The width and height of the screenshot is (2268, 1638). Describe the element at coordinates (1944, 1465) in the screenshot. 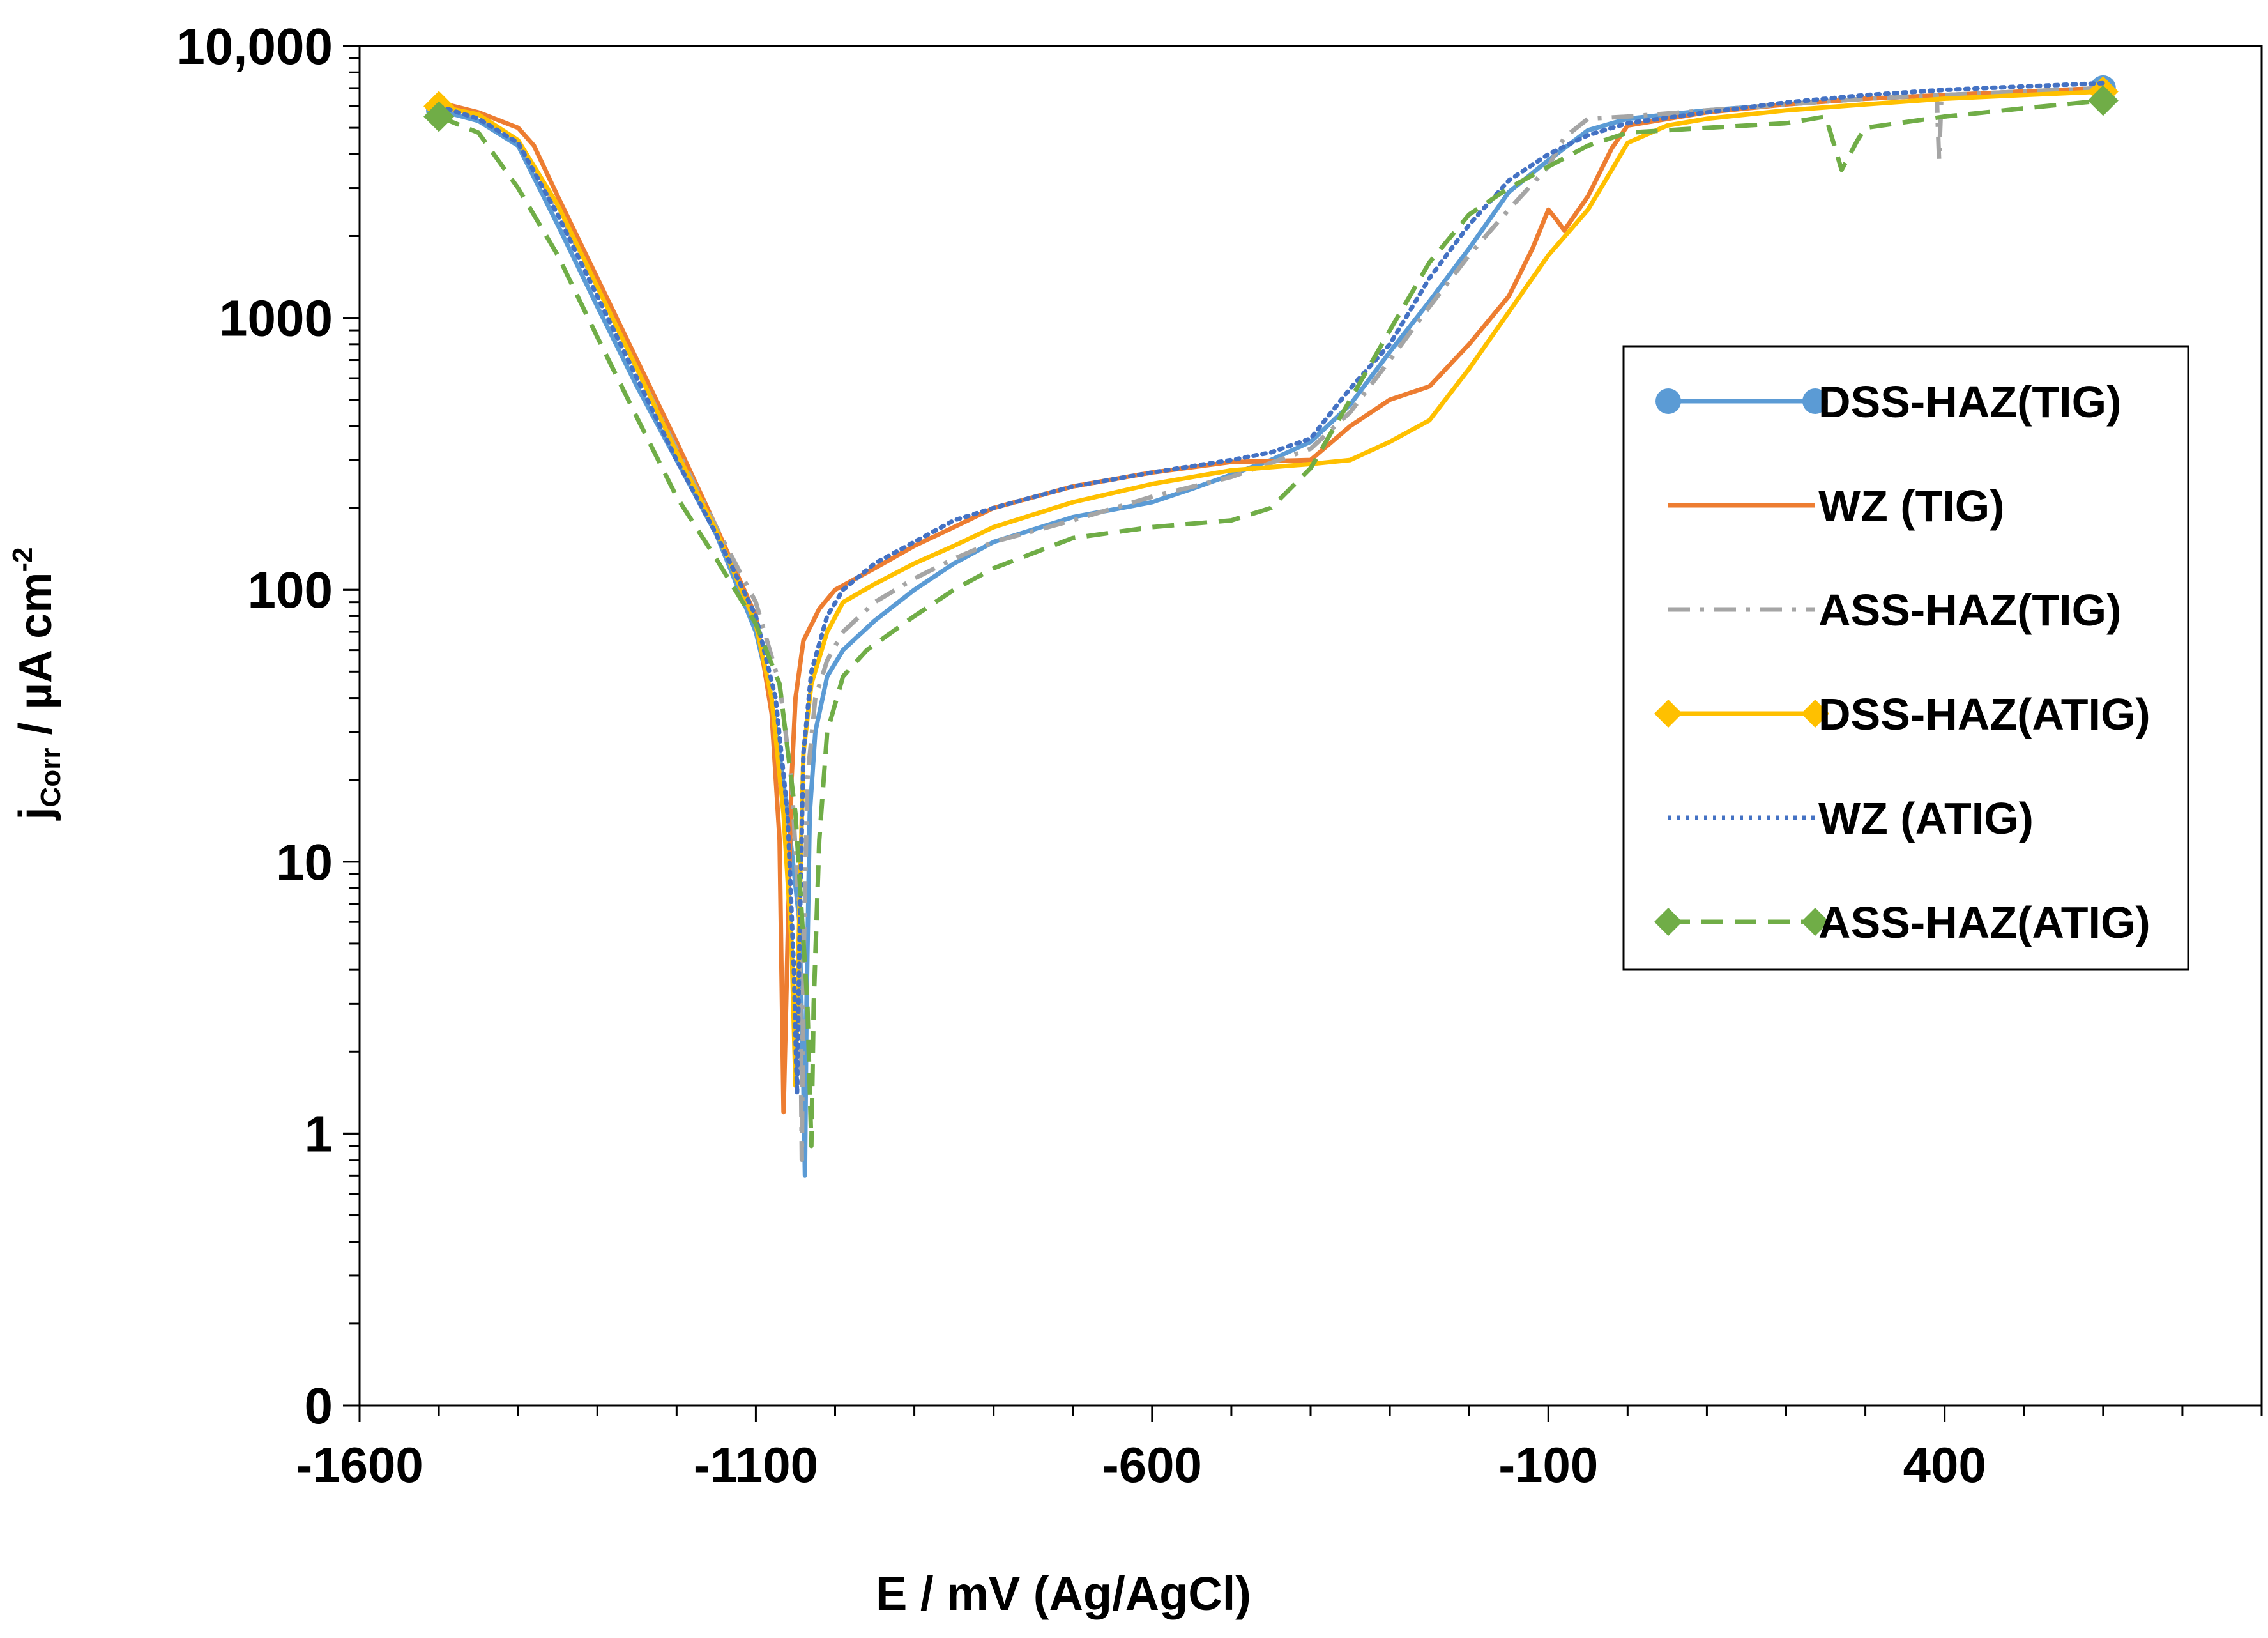

I see `x-tick-label: 400` at that location.